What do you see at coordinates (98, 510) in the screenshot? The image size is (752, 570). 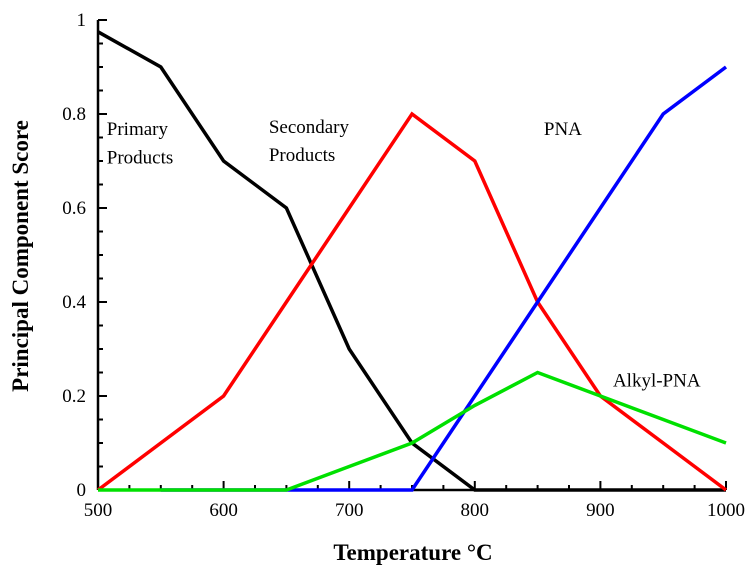 I see `x-tick-label: 500` at bounding box center [98, 510].